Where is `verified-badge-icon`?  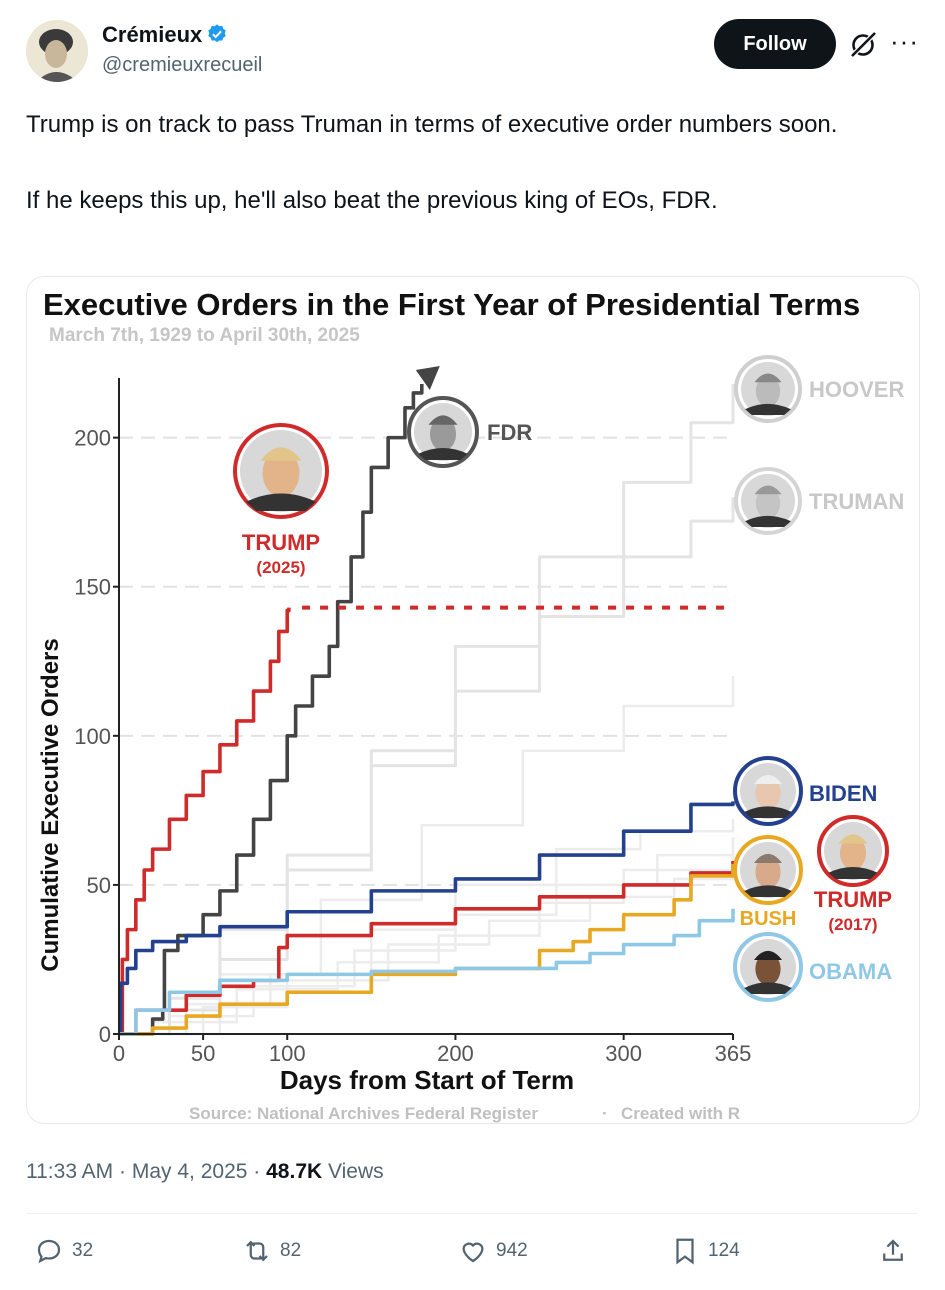 verified-badge-icon is located at coordinates (217, 33).